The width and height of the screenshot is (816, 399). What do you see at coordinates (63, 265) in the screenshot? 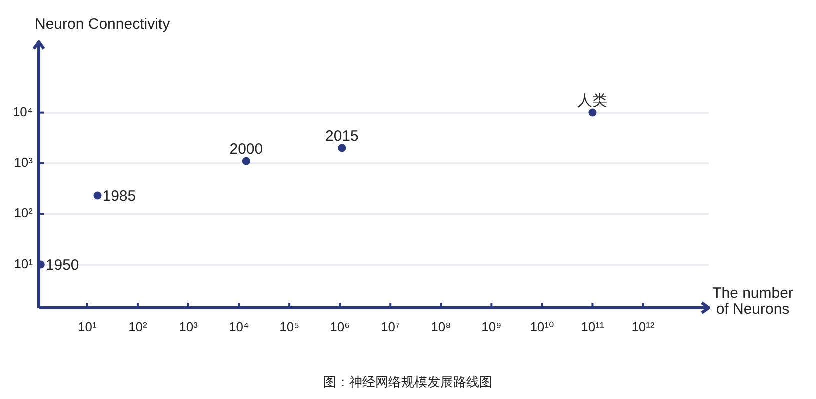
I see `annotation: 1950` at bounding box center [63, 265].